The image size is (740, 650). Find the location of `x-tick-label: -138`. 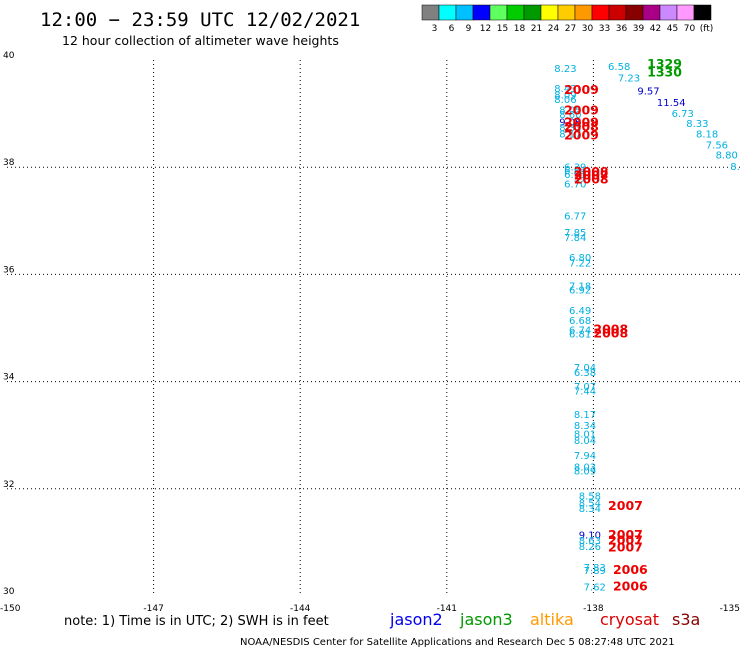

x-tick-label: -138 is located at coordinates (593, 609).